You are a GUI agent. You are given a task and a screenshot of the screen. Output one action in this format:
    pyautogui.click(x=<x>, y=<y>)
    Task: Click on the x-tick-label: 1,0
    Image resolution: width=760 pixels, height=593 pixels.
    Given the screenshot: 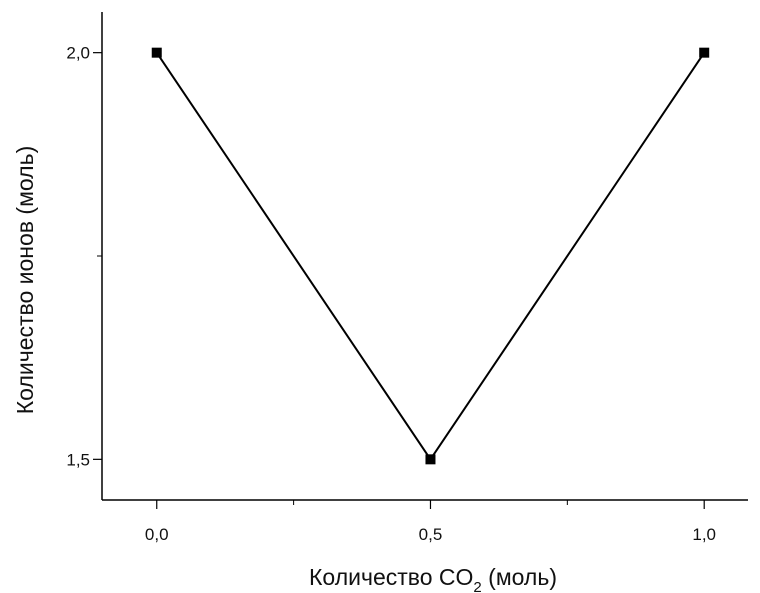 What is the action you would take?
    pyautogui.click(x=704, y=534)
    